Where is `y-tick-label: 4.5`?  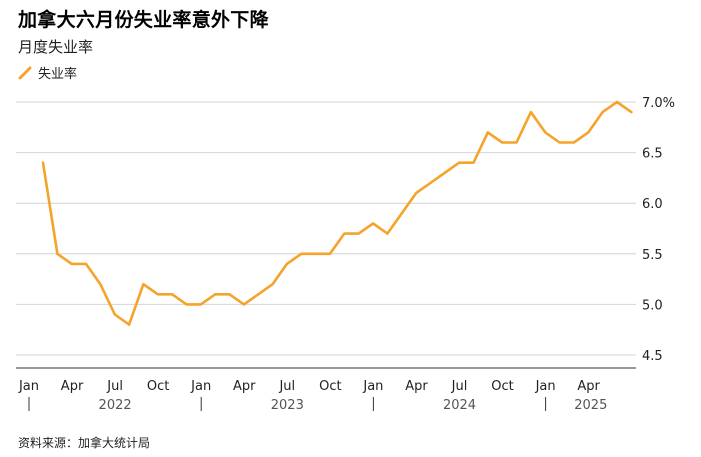
y-tick-label: 4.5 is located at coordinates (652, 356).